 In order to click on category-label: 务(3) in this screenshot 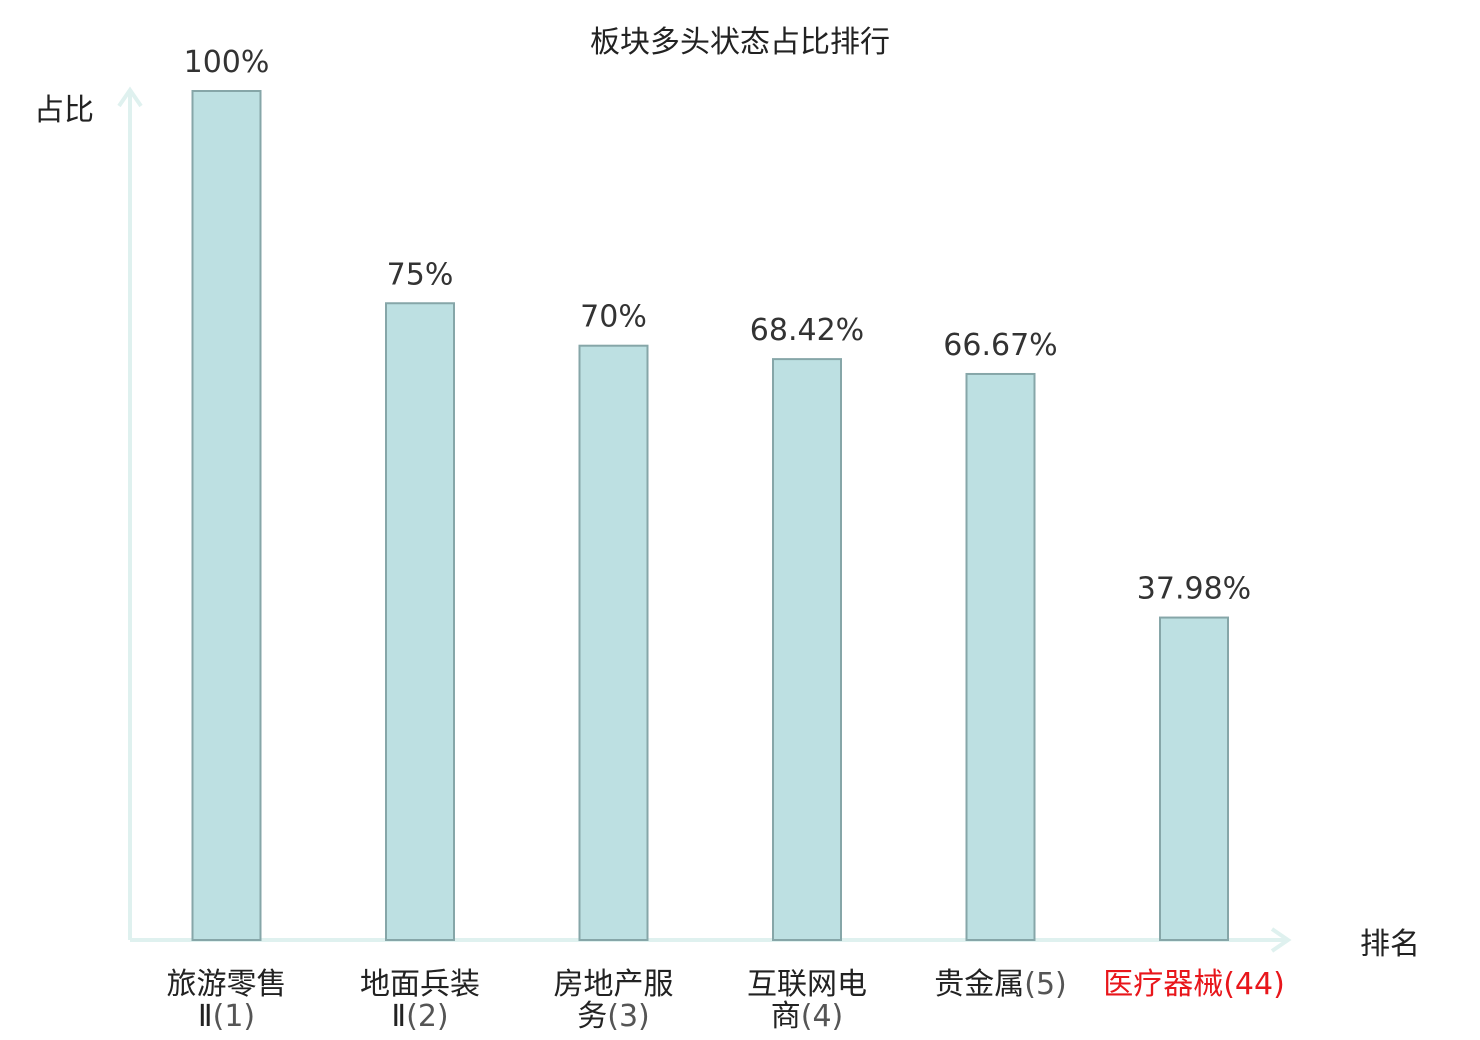, I will do `click(613, 1016)`.